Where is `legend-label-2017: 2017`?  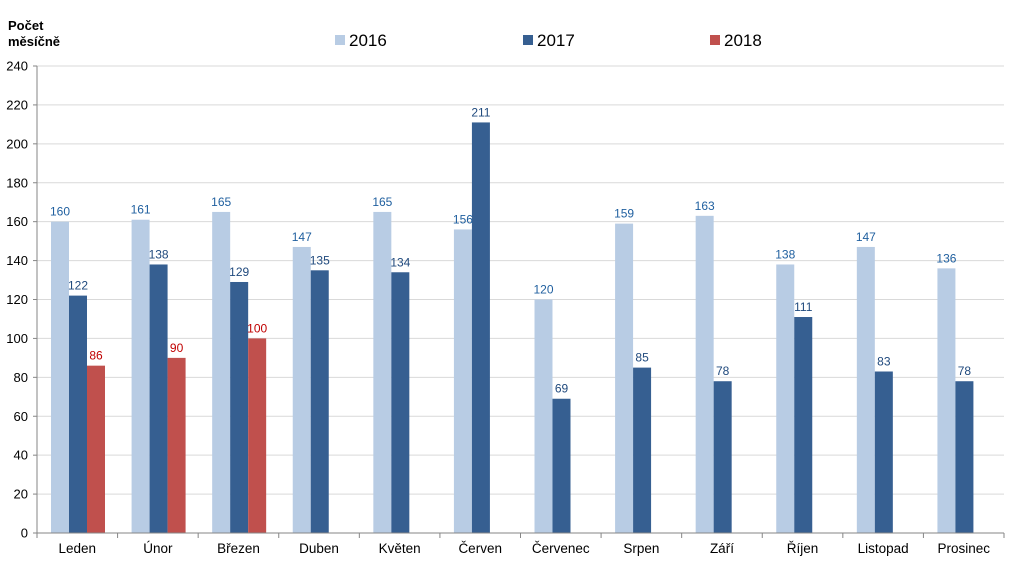
legend-label-2017: 2017 is located at coordinates (556, 40).